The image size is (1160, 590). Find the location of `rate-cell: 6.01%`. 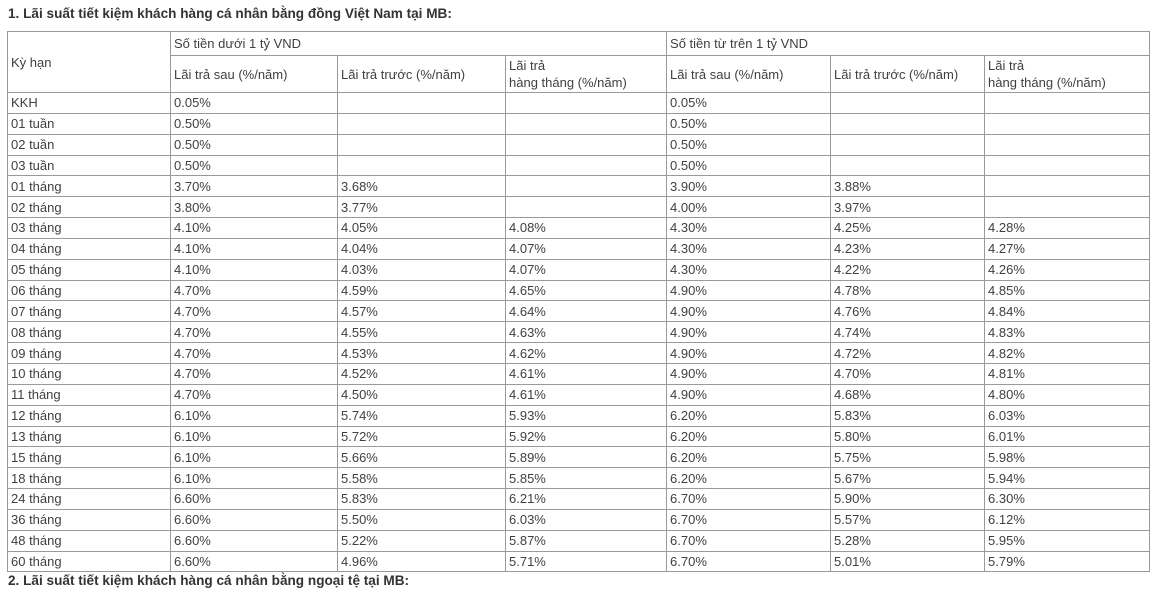

rate-cell: 6.01% is located at coordinates (1067, 436).